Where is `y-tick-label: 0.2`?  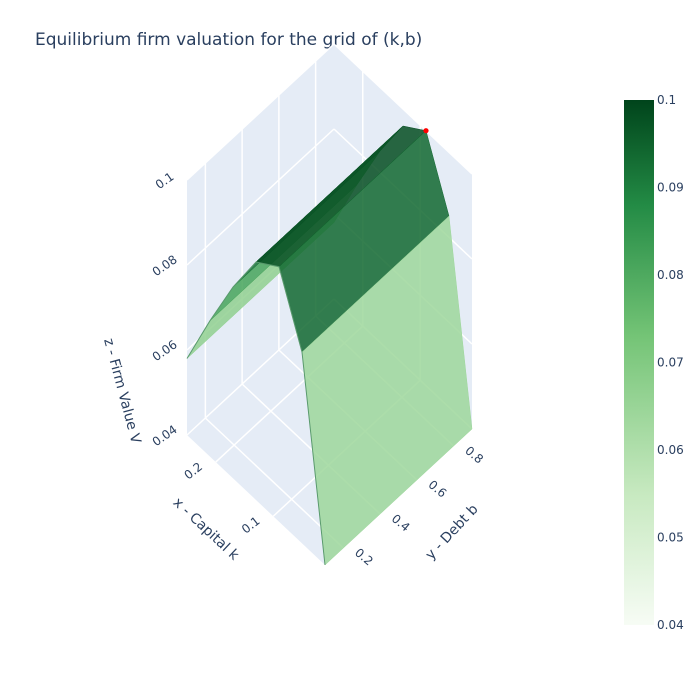
y-tick-label: 0.2 is located at coordinates (364, 556).